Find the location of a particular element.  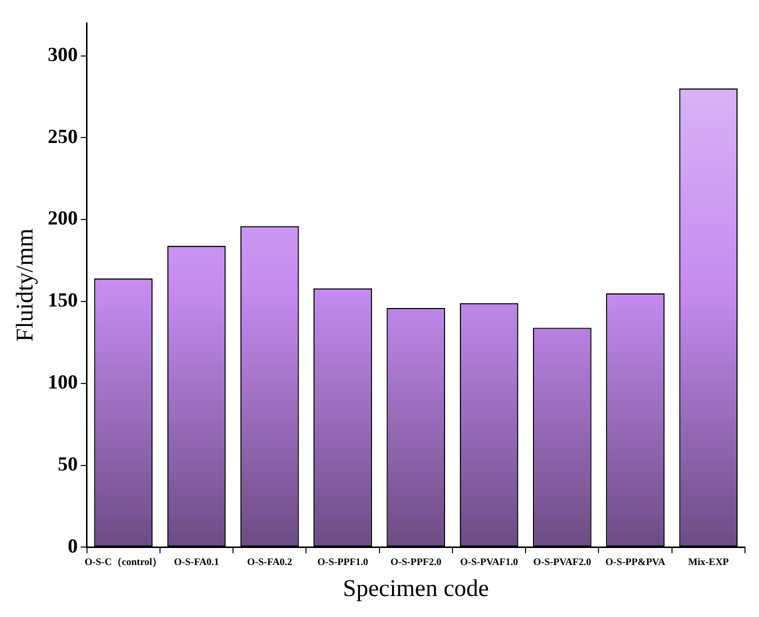

x-axis-title: Specimen code is located at coordinates (415, 589).